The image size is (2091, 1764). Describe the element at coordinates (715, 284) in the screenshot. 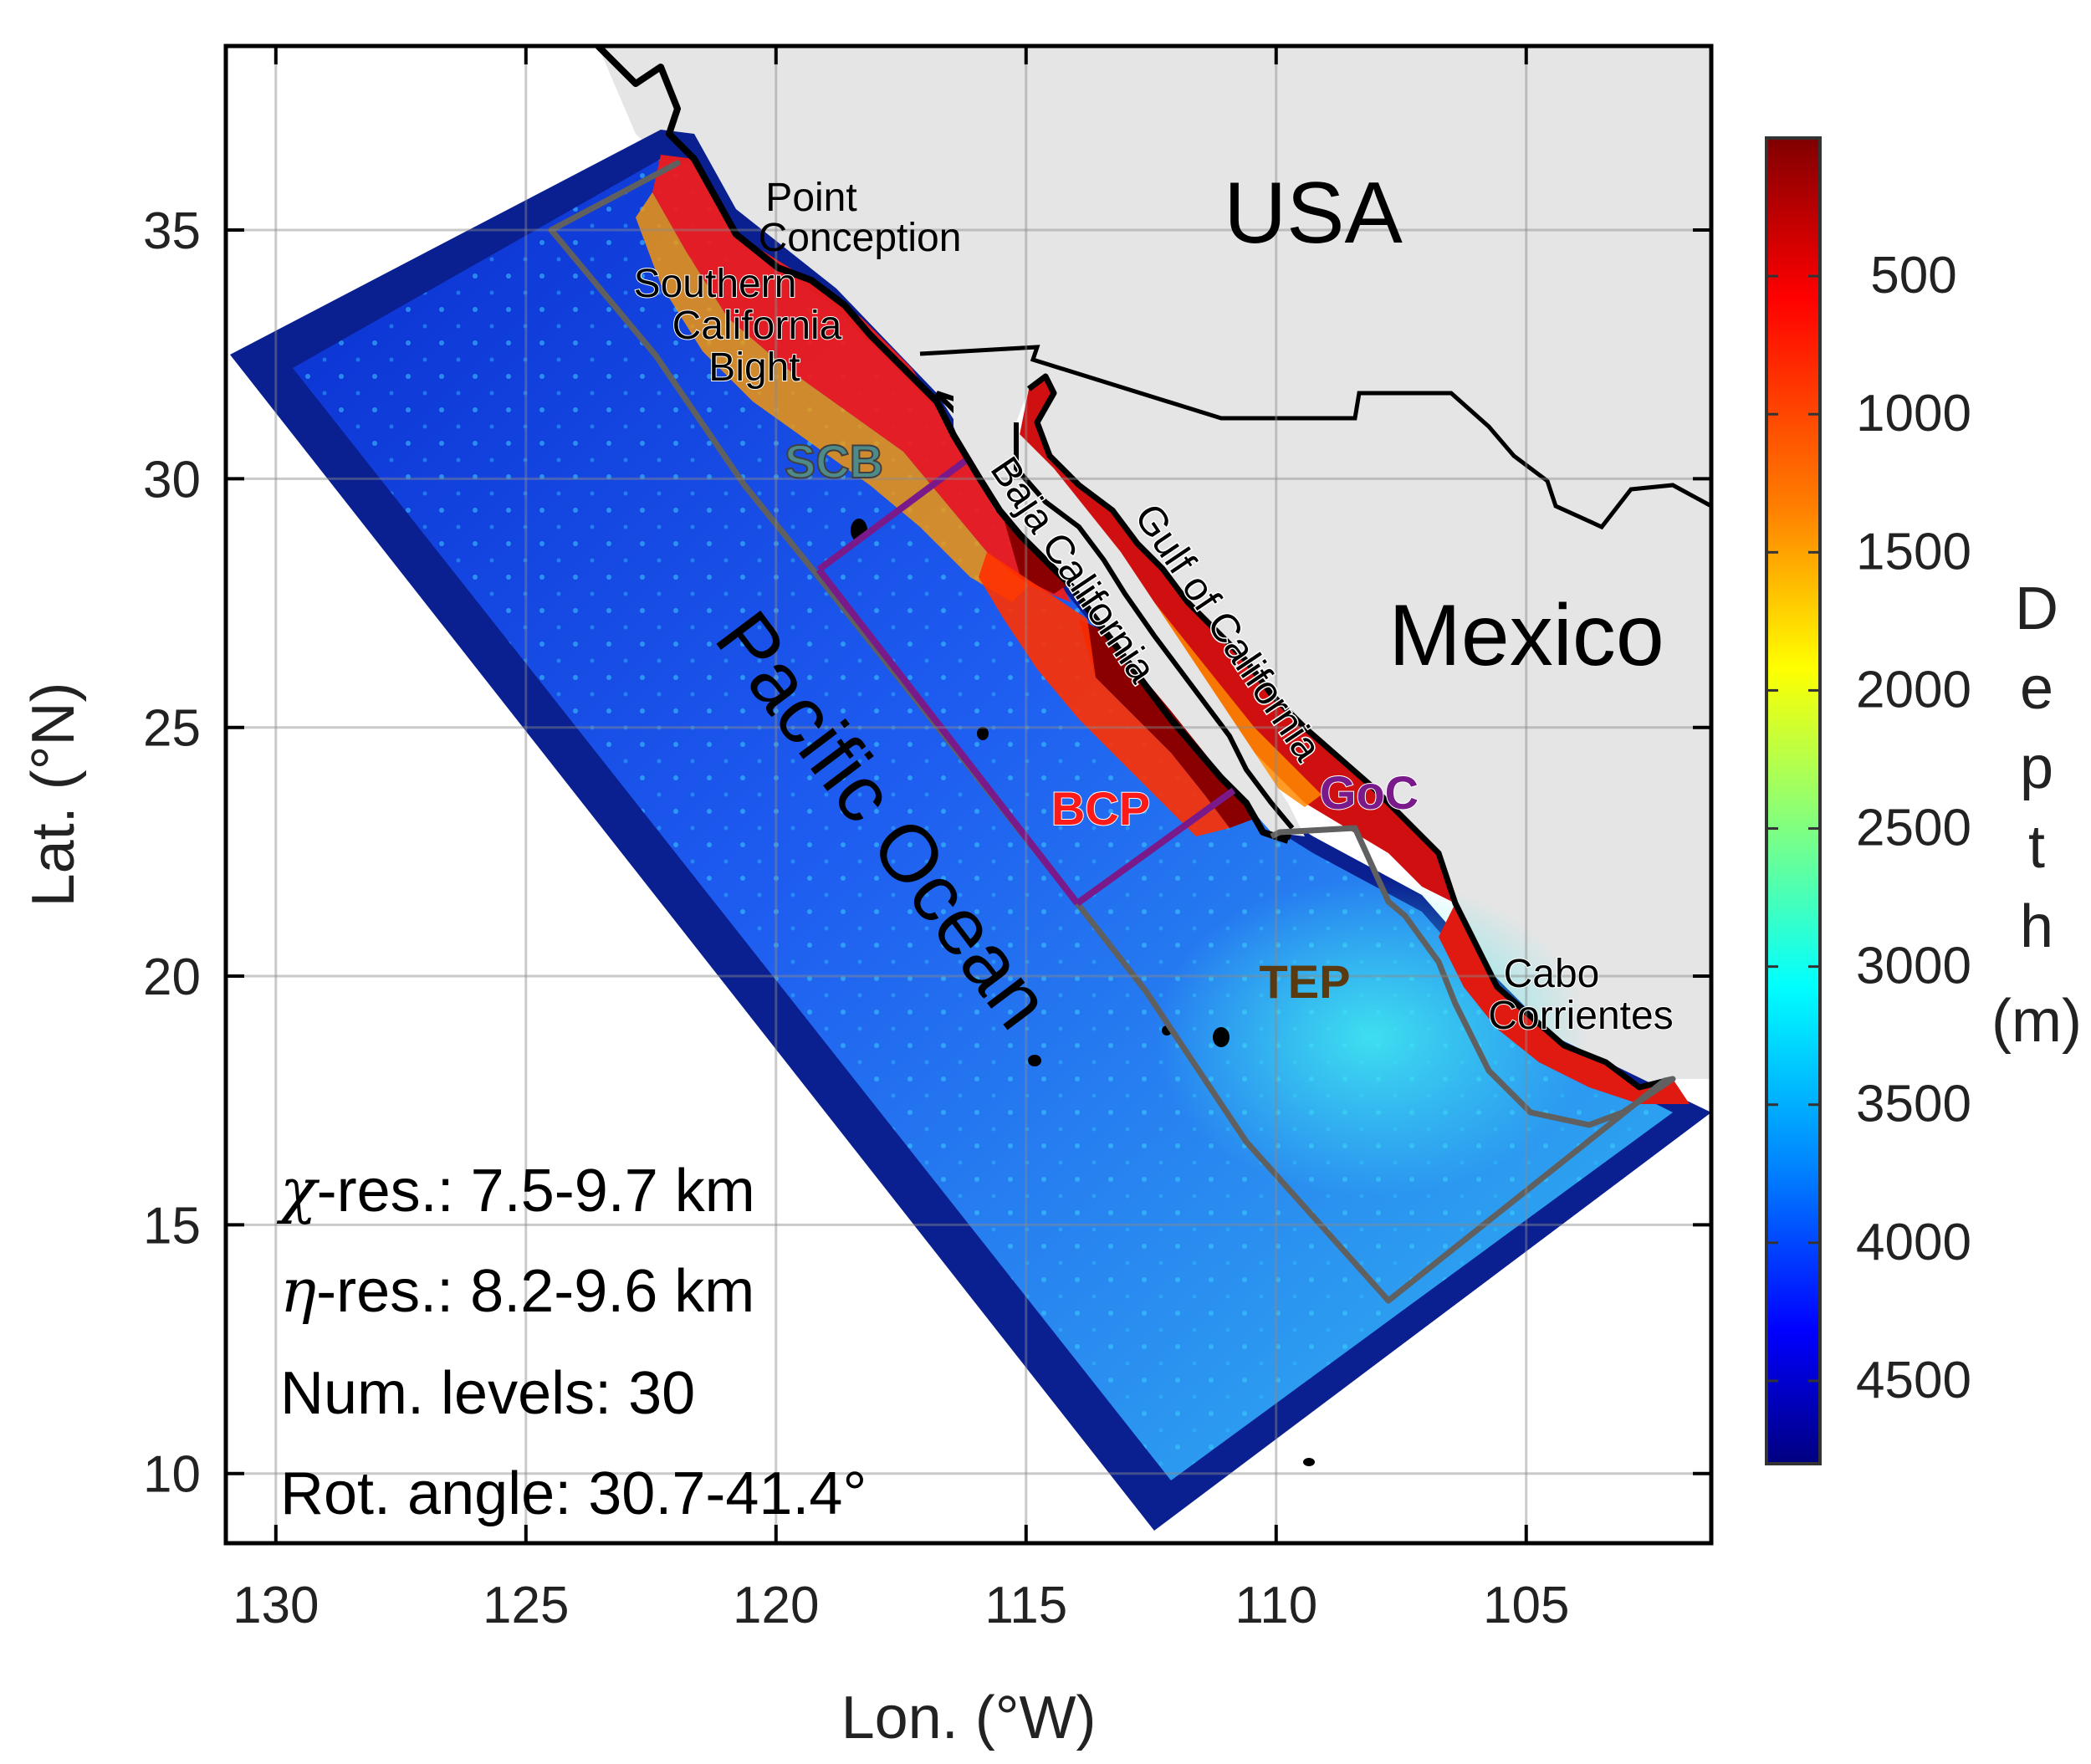

I see `label-southern: Southern` at that location.